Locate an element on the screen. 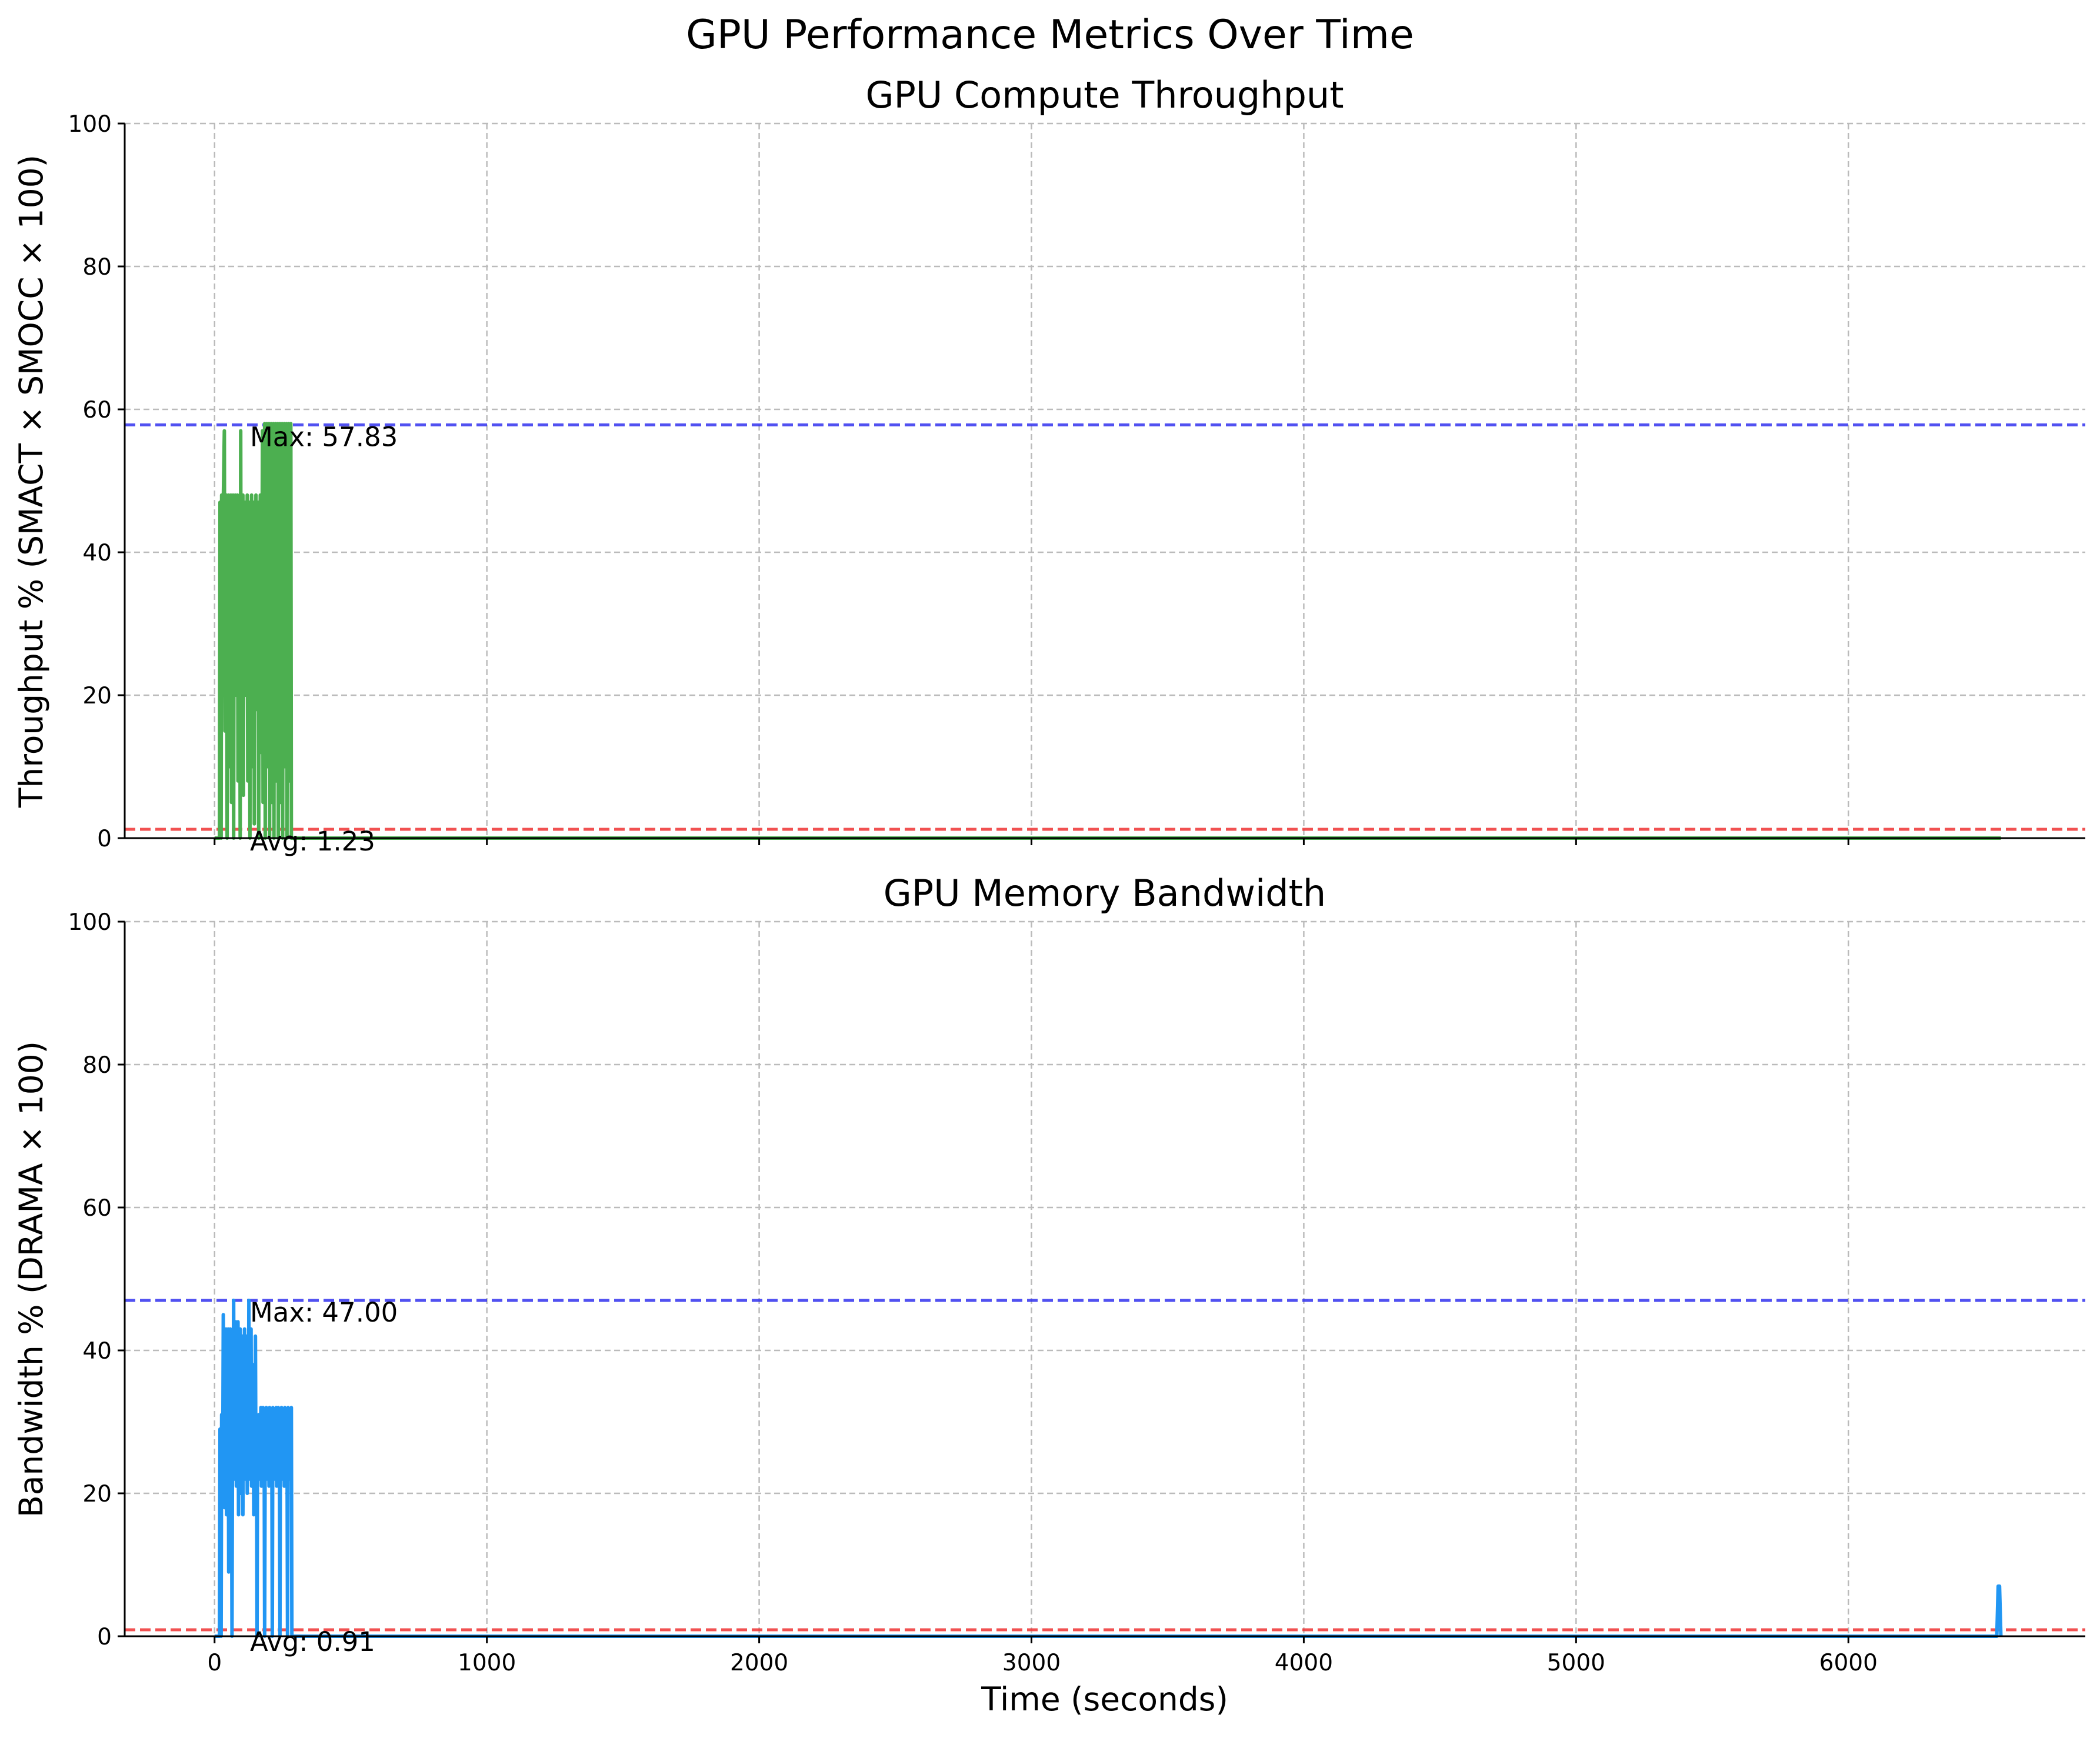 The width and height of the screenshot is (2100, 1738). throughput-y-axis-label: Throughput % (SMACT × SMOCC × 100) is located at coordinates (31, 481).